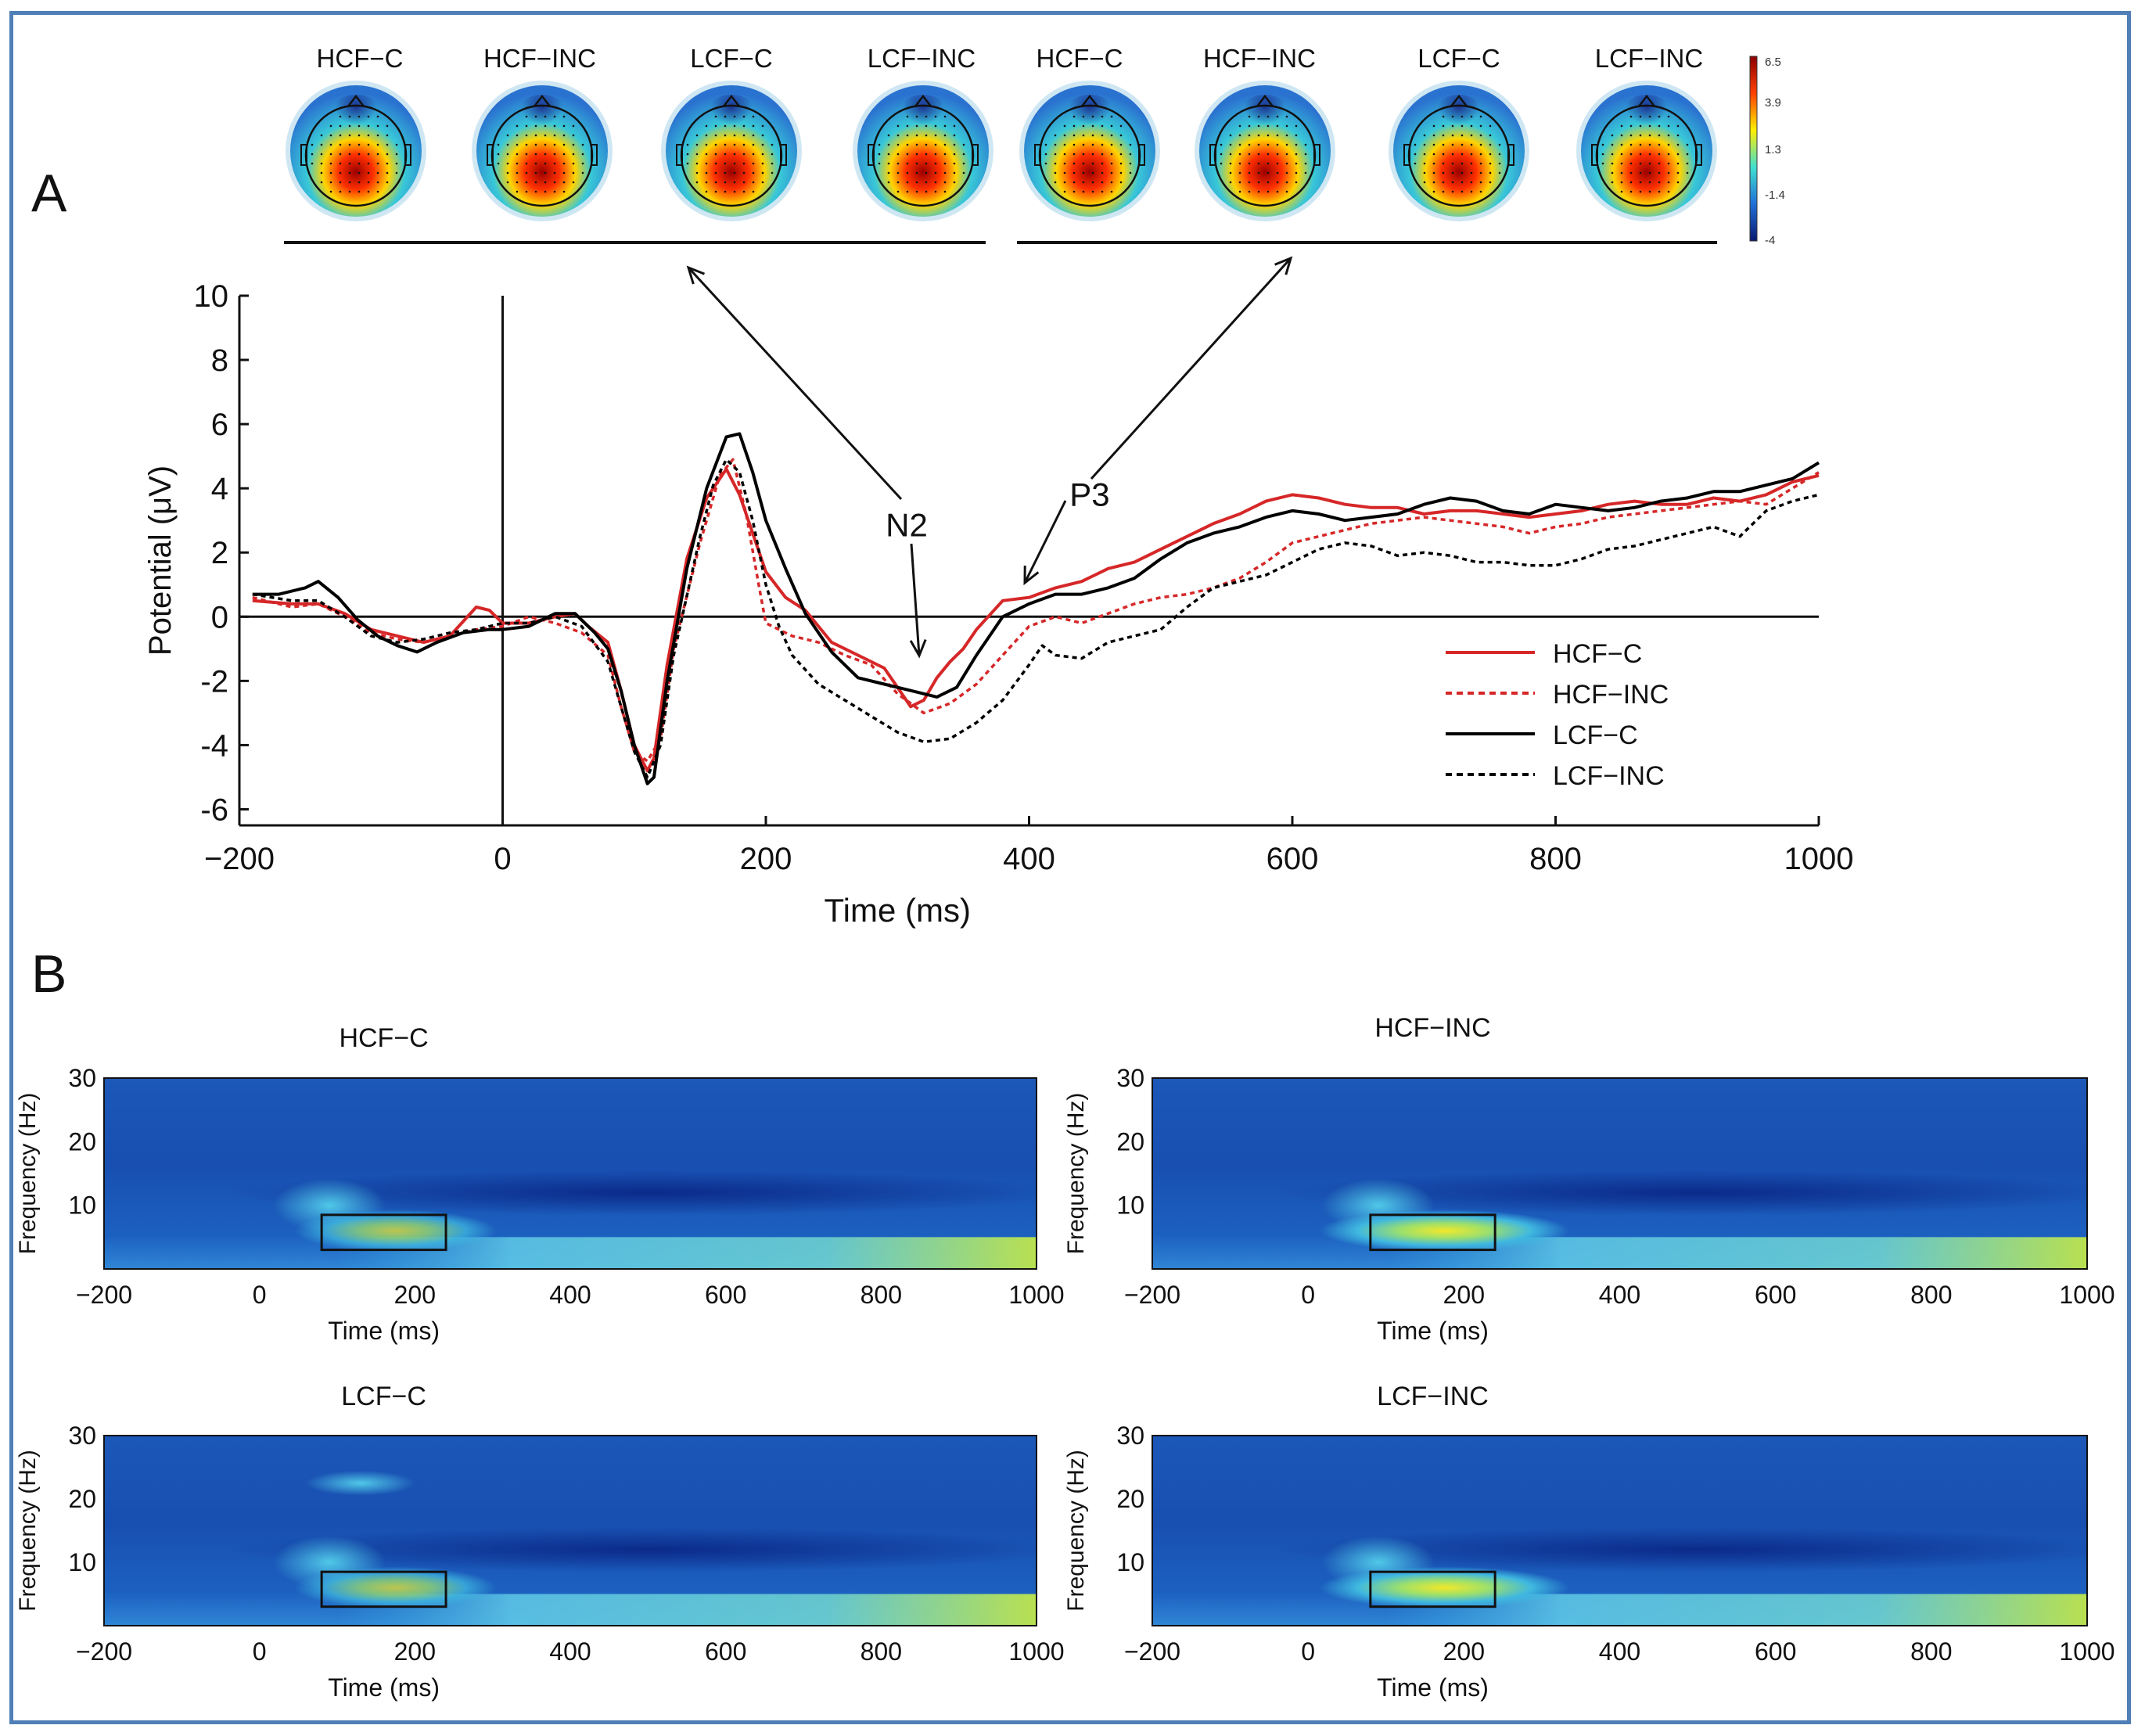 The width and height of the screenshot is (2145, 1736). I want to click on tf-x-tick-label: 1000, so click(2086, 1295).